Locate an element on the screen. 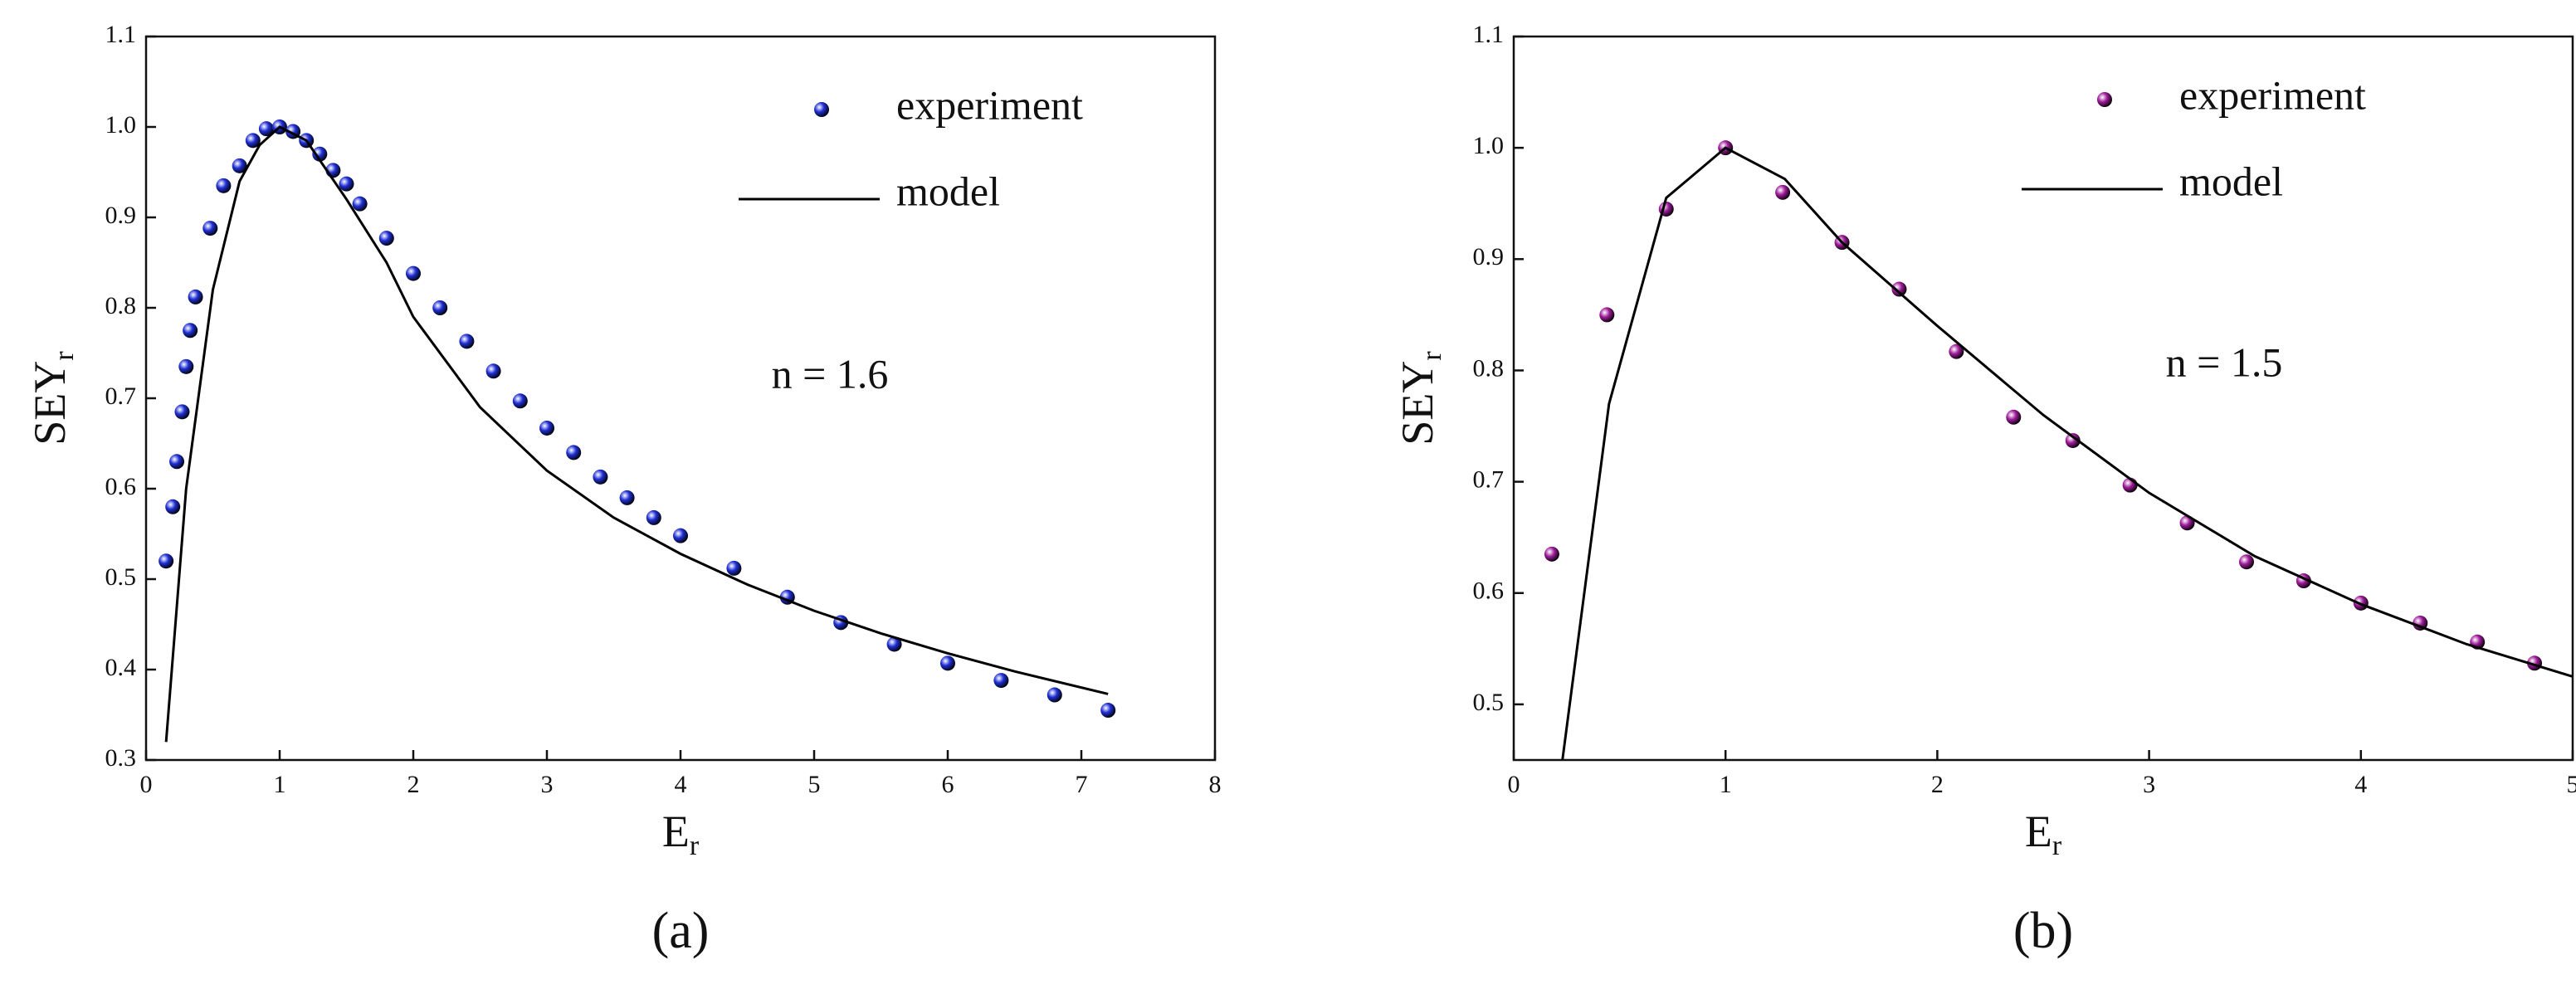 The width and height of the screenshot is (2576, 989). annotation: n = 1.5 is located at coordinates (2224, 362).